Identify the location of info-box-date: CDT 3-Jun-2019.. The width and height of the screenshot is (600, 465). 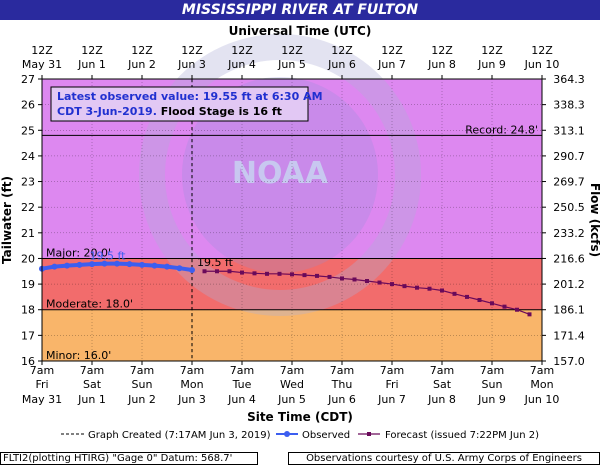
(107, 111).